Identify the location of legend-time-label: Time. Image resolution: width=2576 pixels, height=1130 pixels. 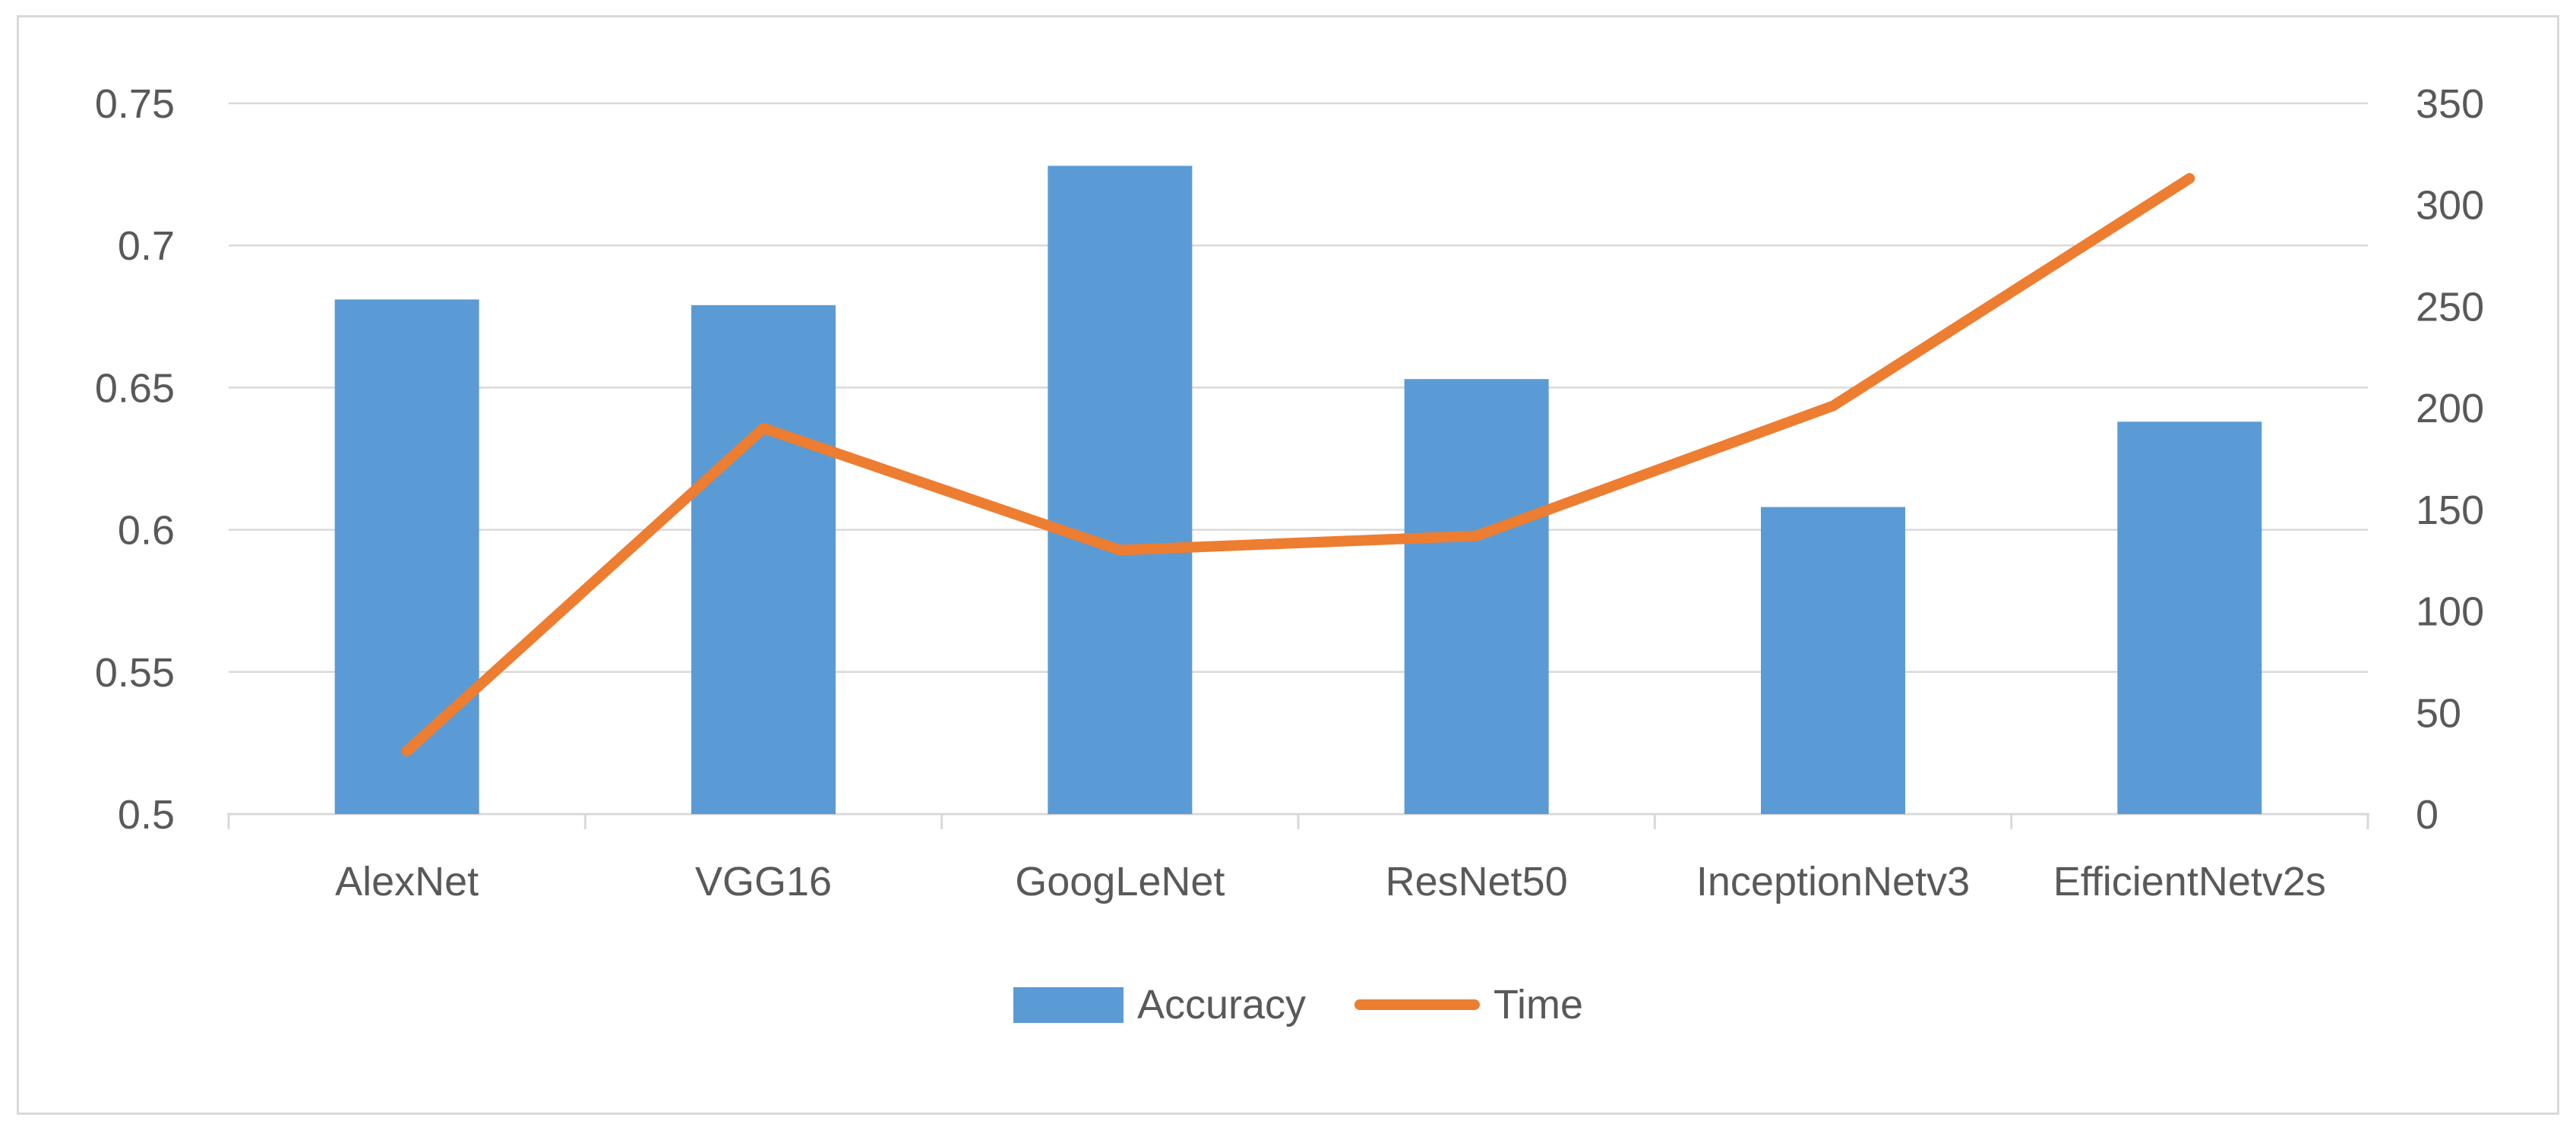
(1538, 1005).